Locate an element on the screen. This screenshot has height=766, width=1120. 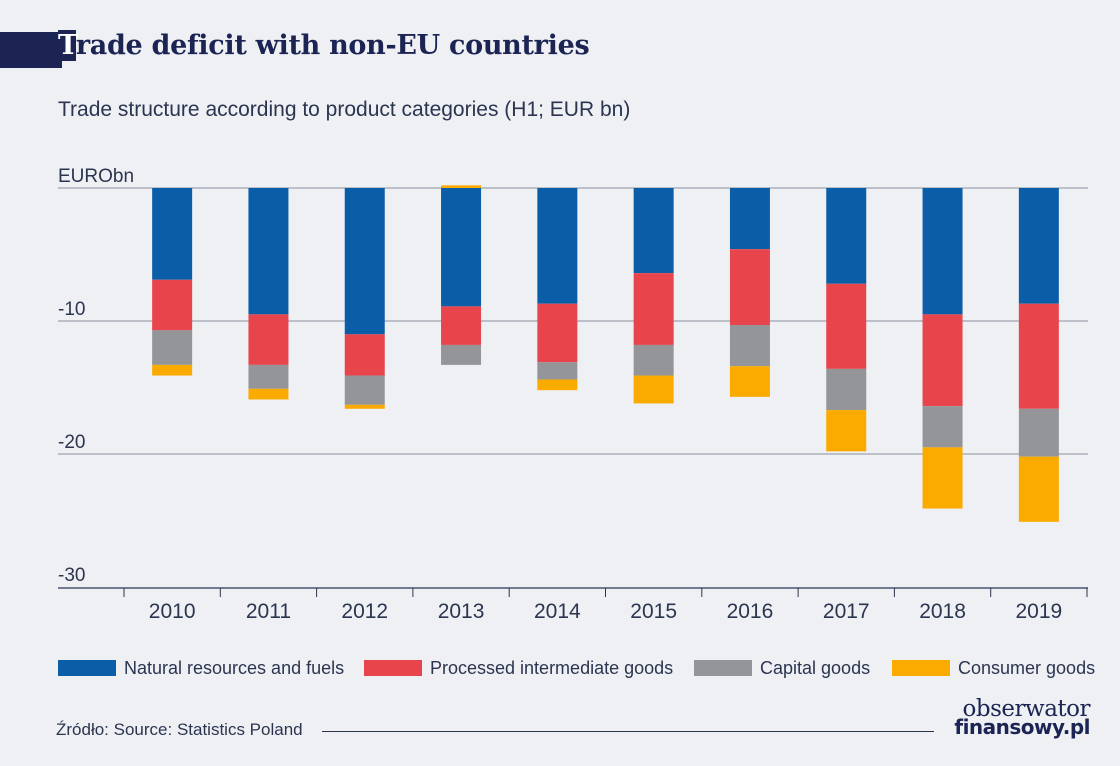
legend-label: Natural resources and fuels is located at coordinates (234, 668).